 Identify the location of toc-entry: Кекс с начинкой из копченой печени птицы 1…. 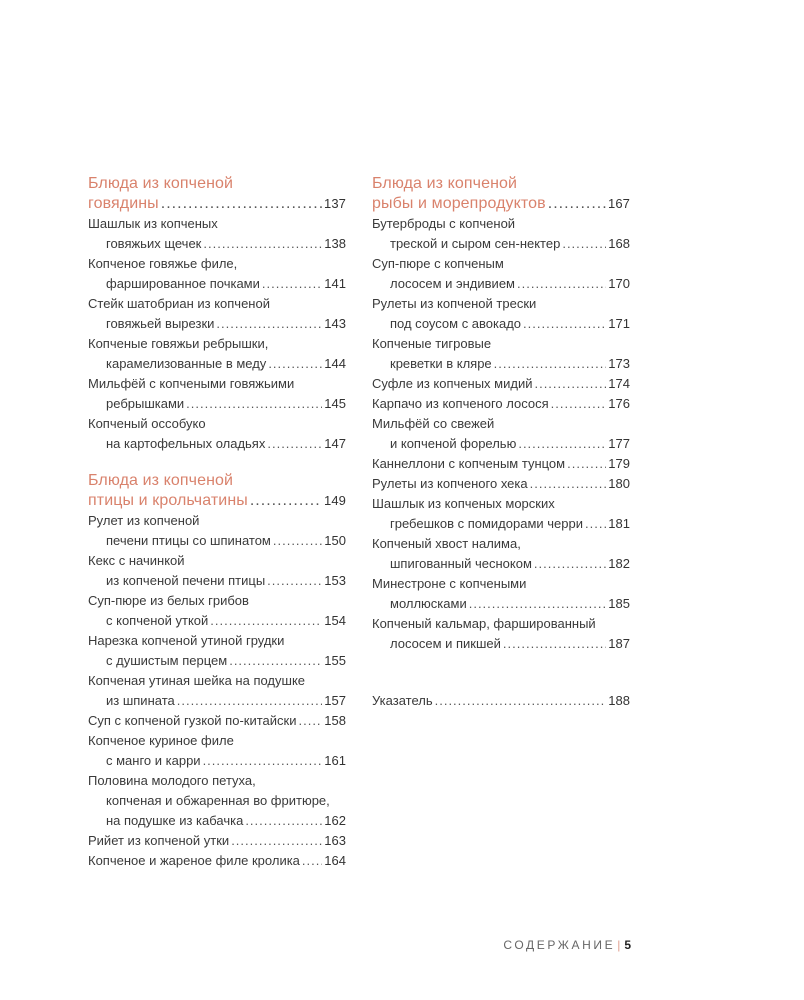
(217, 571).